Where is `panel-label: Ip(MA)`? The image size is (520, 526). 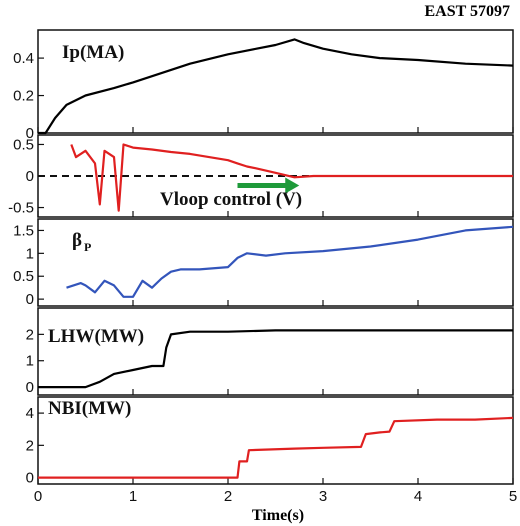
panel-label: Ip(MA) is located at coordinates (93, 52).